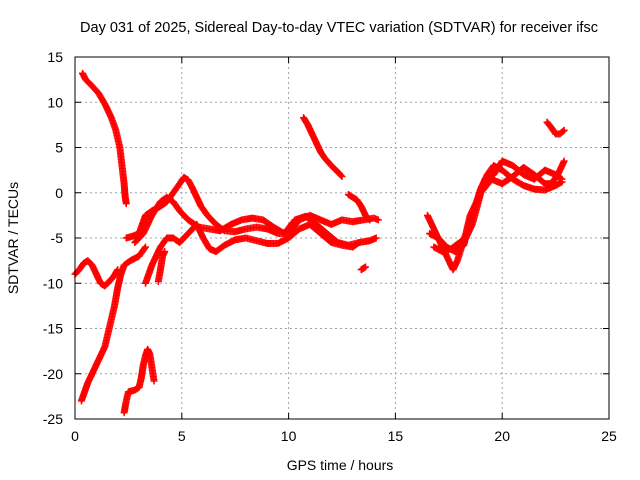  I want to click on data-point-short-segment, so click(165, 252).